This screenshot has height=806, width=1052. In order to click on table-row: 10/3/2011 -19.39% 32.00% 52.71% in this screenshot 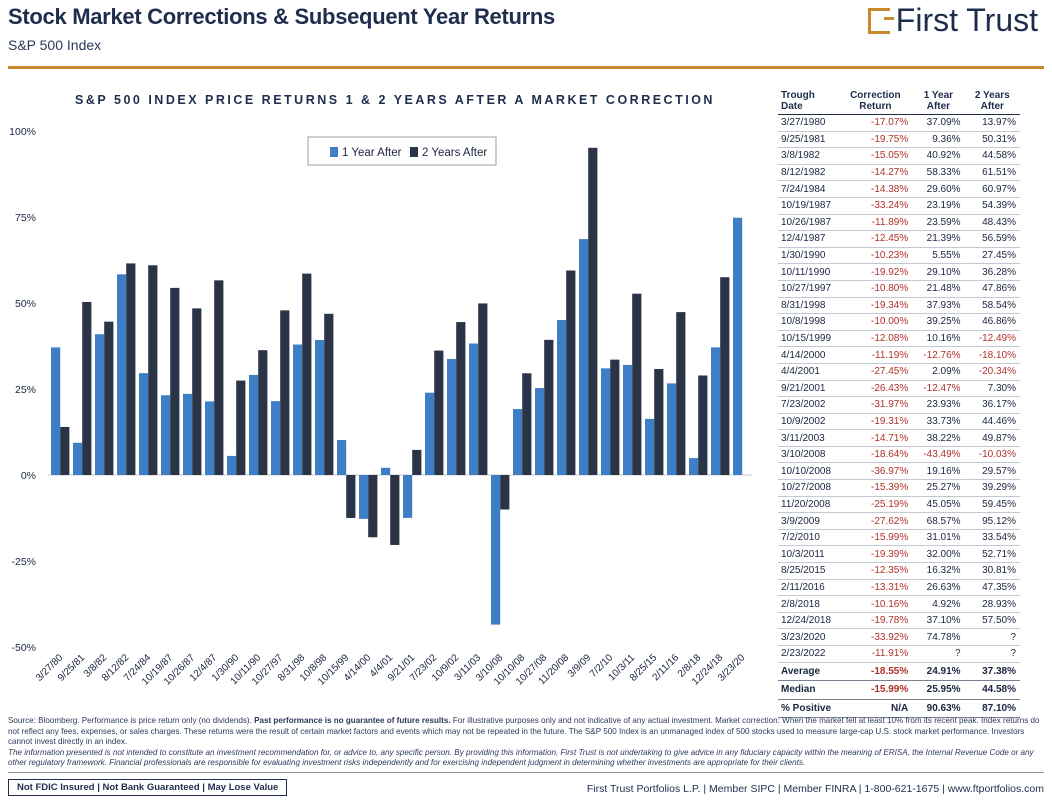, I will do `click(899, 554)`.